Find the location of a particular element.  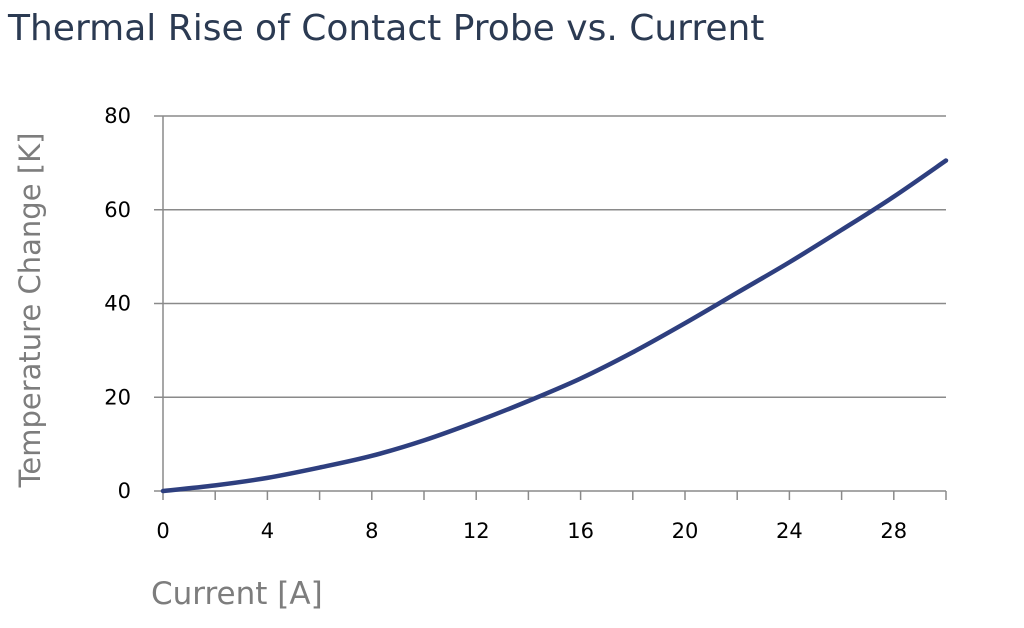

x-tick-label-12: 12 is located at coordinates (476, 531).